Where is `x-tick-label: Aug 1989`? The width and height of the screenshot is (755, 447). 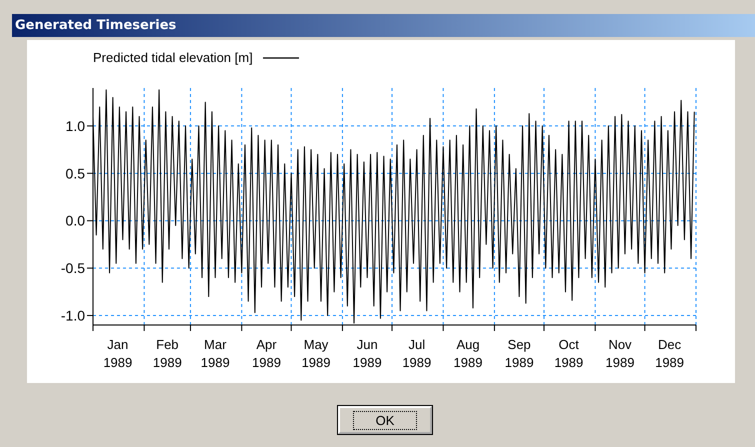
x-tick-label: Aug 1989 is located at coordinates (468, 353).